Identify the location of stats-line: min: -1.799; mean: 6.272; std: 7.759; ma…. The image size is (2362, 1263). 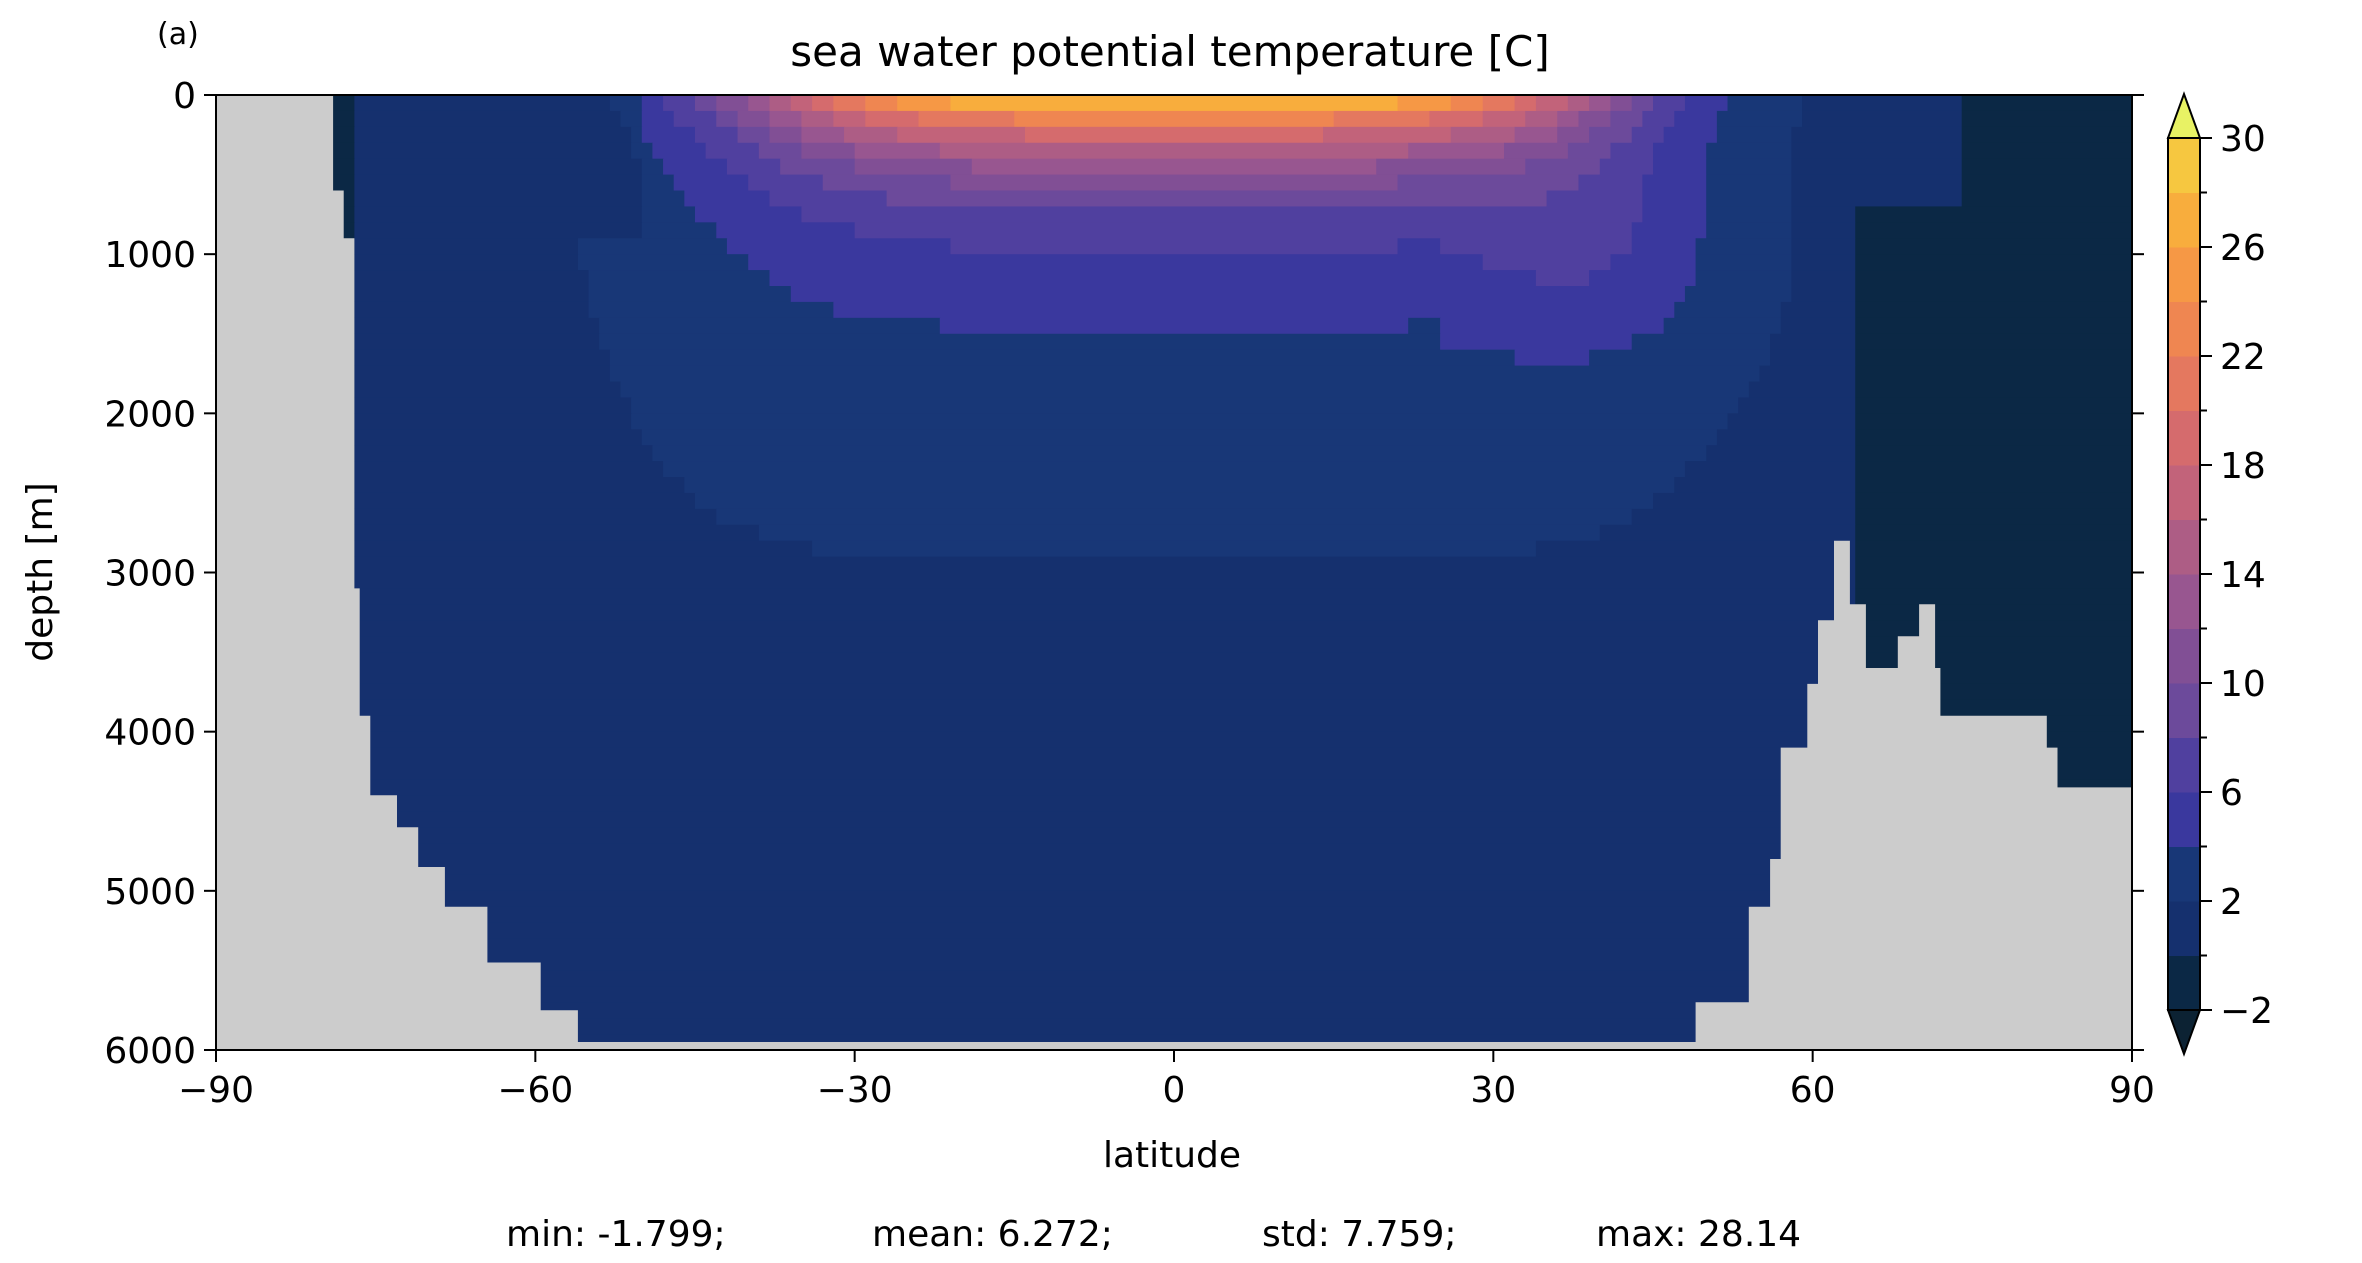
(1153, 1234).